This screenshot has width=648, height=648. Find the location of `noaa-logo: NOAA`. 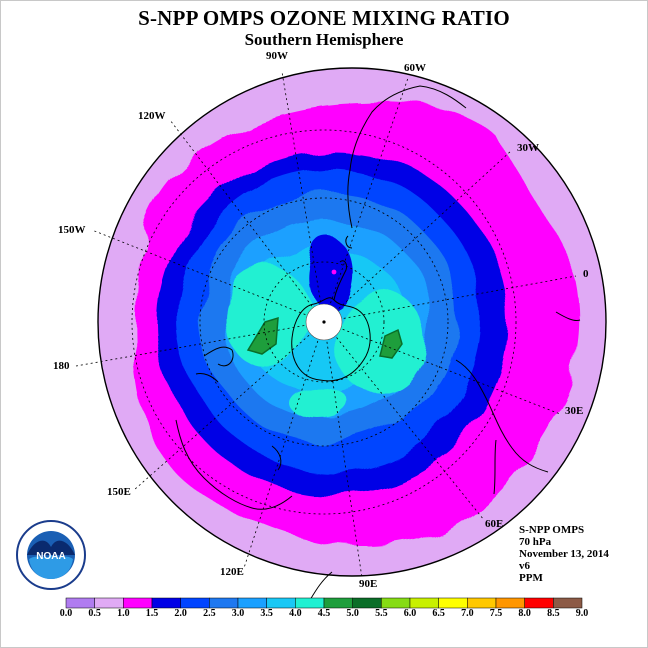

noaa-logo: NOAA is located at coordinates (51, 555).